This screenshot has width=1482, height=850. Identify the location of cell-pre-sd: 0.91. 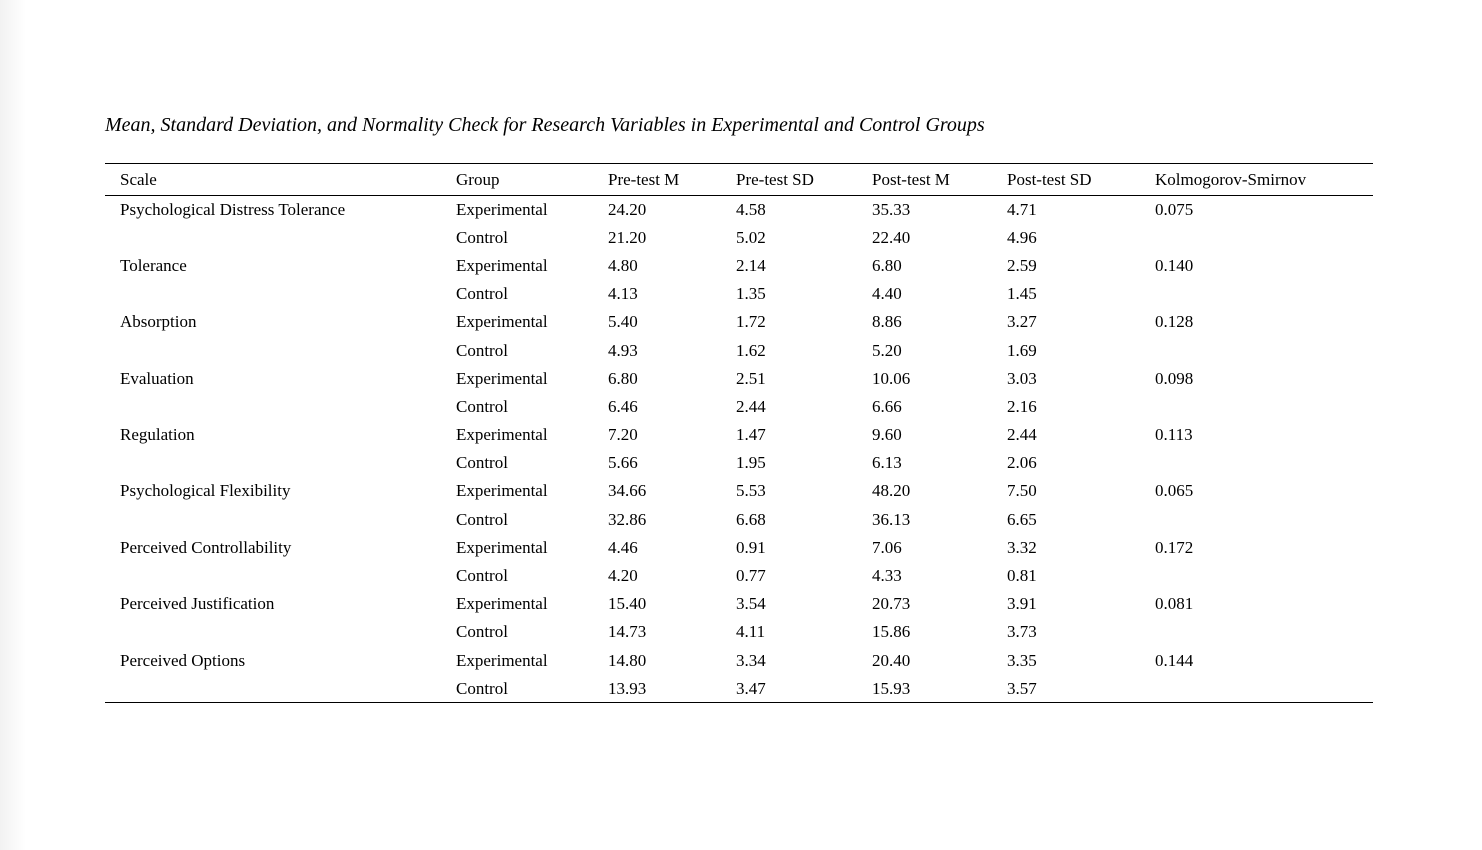
(751, 547).